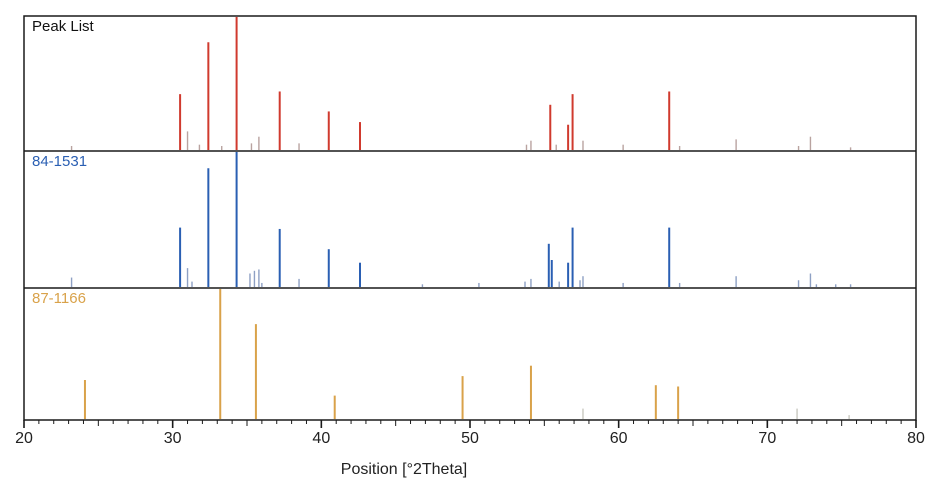  Describe the element at coordinates (470, 438) in the screenshot. I see `x-tick-label: 50` at that location.